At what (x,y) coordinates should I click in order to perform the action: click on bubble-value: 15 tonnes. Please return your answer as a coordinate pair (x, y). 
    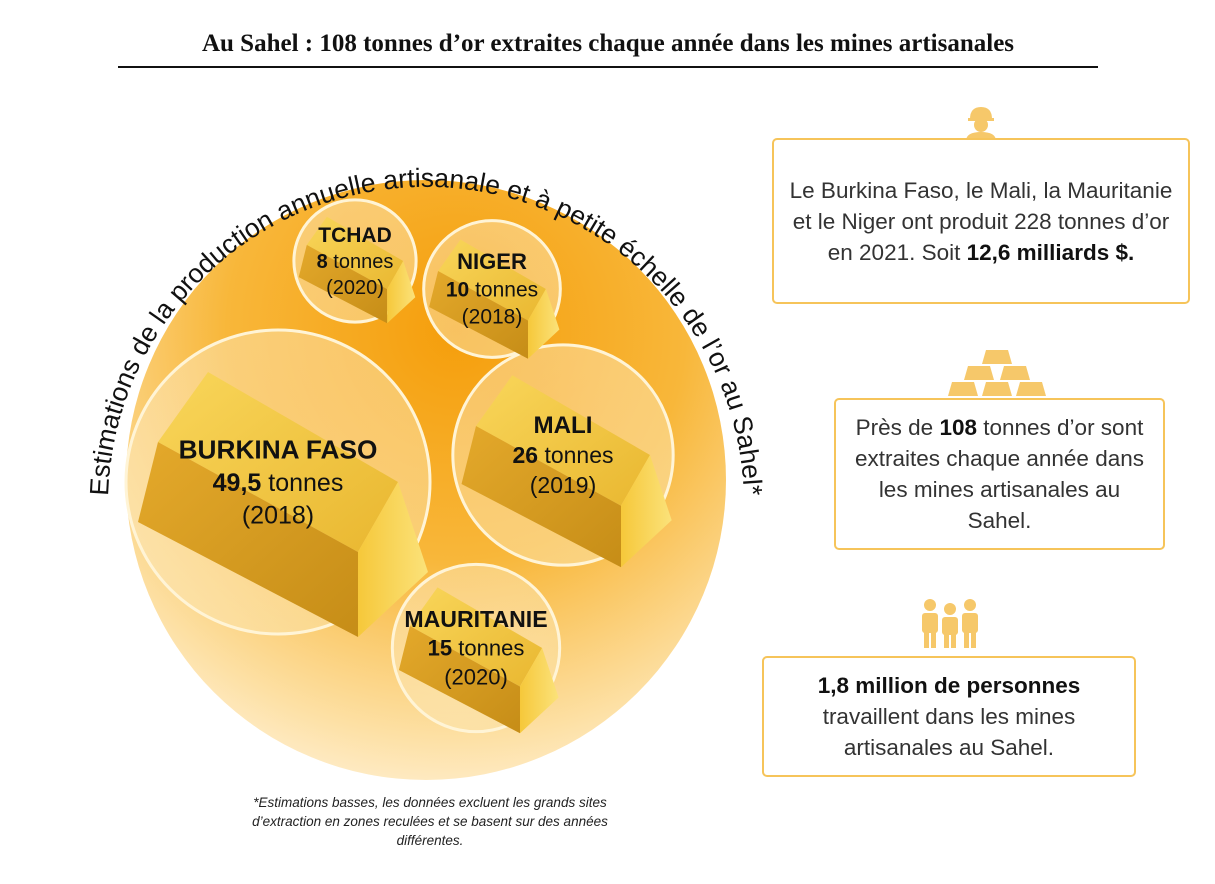
    Looking at the image, I should click on (476, 648).